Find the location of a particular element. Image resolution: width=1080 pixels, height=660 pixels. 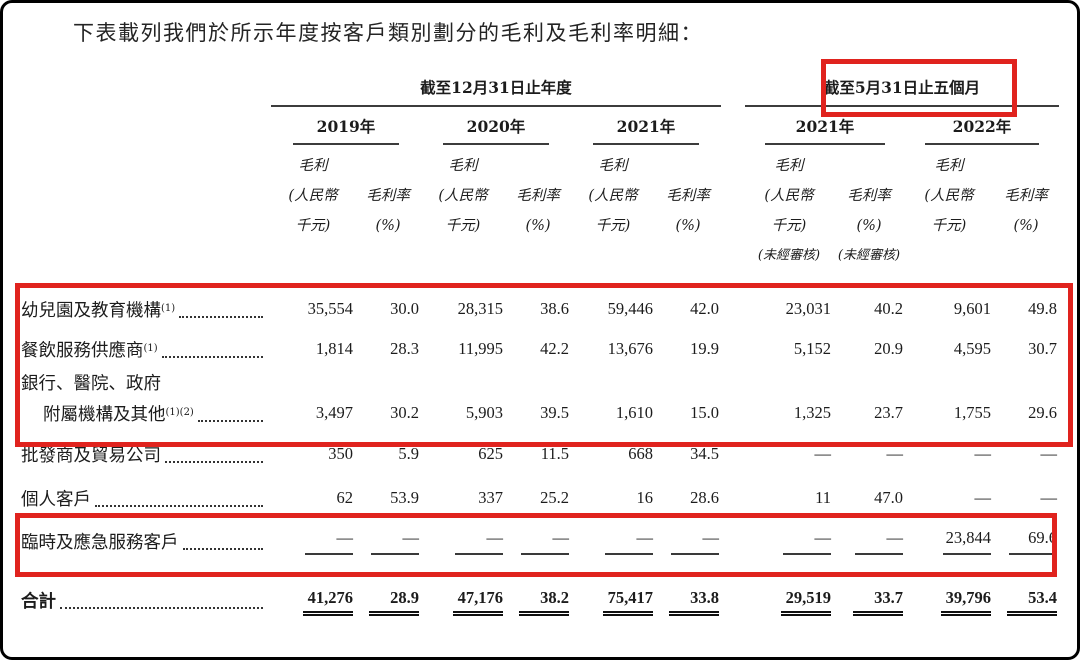

total-cell: 53.4 is located at coordinates (1026, 602).